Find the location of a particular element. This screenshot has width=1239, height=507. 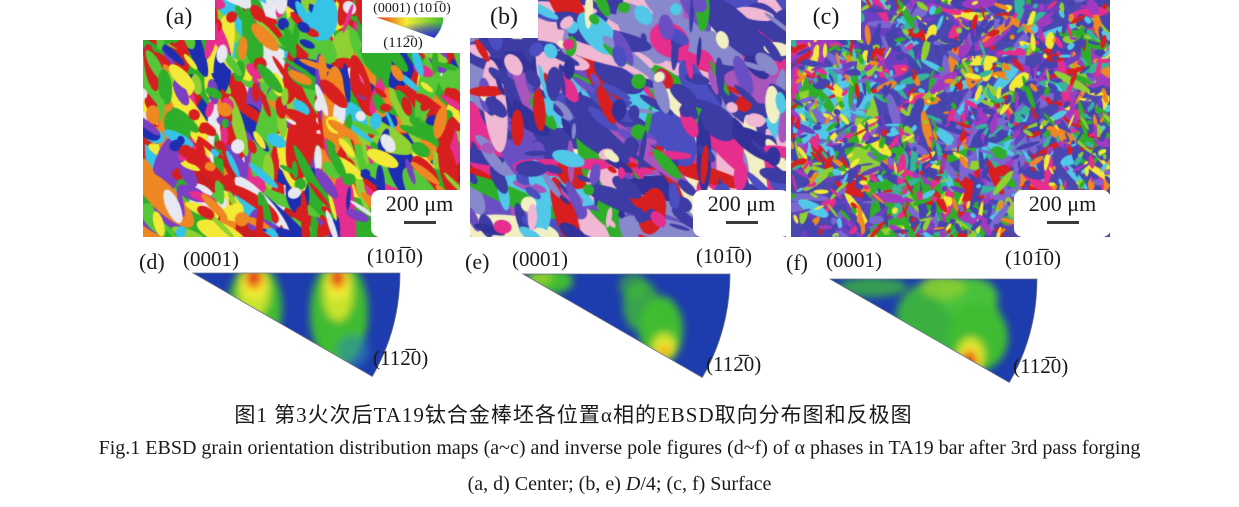

color-key-0001-label: (0001) is located at coordinates (392, 8).